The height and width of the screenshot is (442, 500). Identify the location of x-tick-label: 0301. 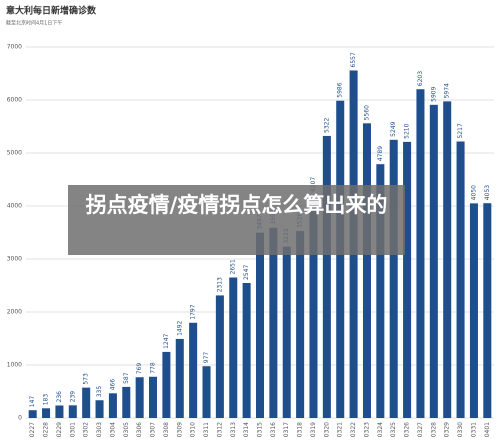
(72, 429).